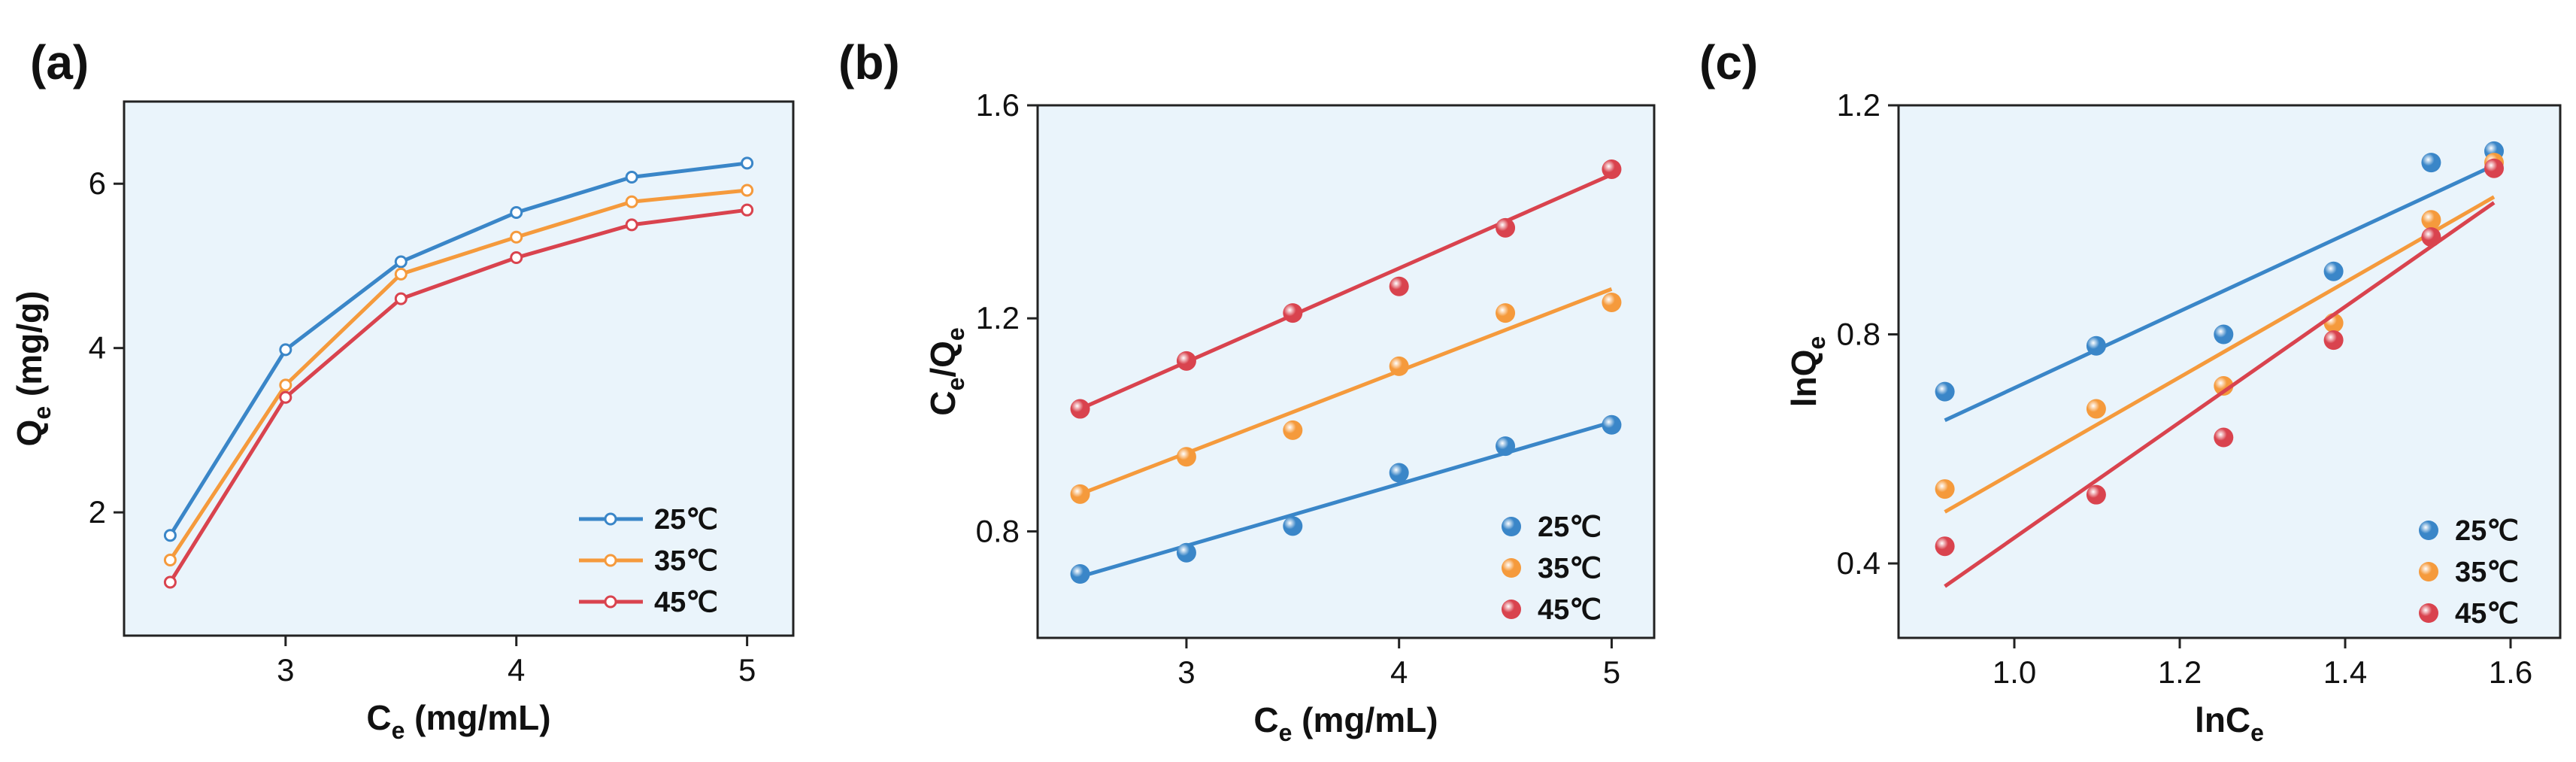 The width and height of the screenshot is (2576, 762). Describe the element at coordinates (1858, 563) in the screenshot. I see `y-tick-label: 0.4` at that location.